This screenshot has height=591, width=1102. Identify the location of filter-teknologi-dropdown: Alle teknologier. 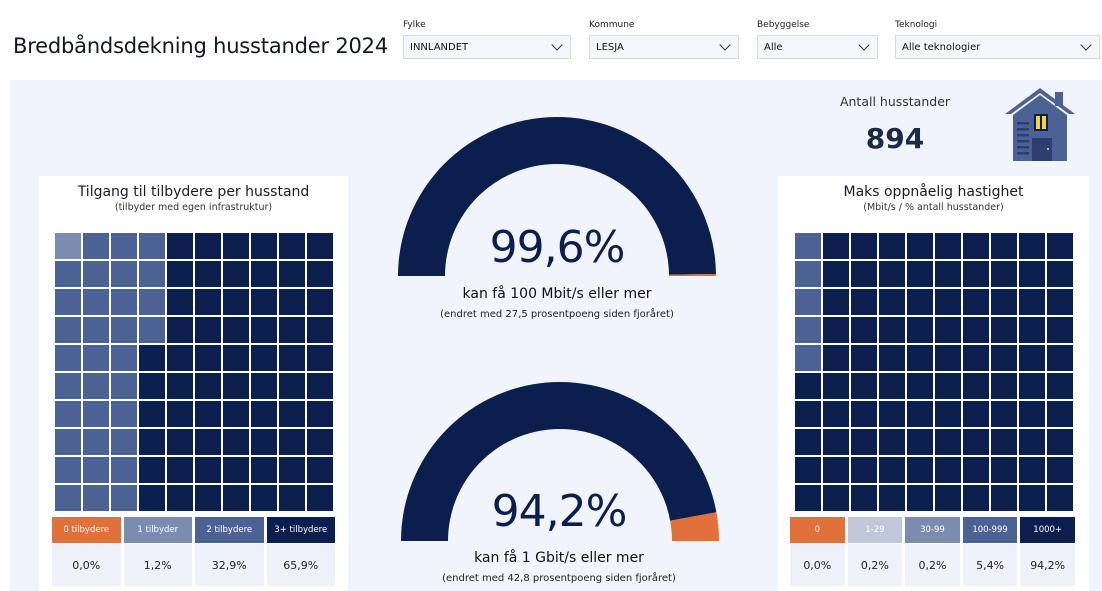
(997, 47).